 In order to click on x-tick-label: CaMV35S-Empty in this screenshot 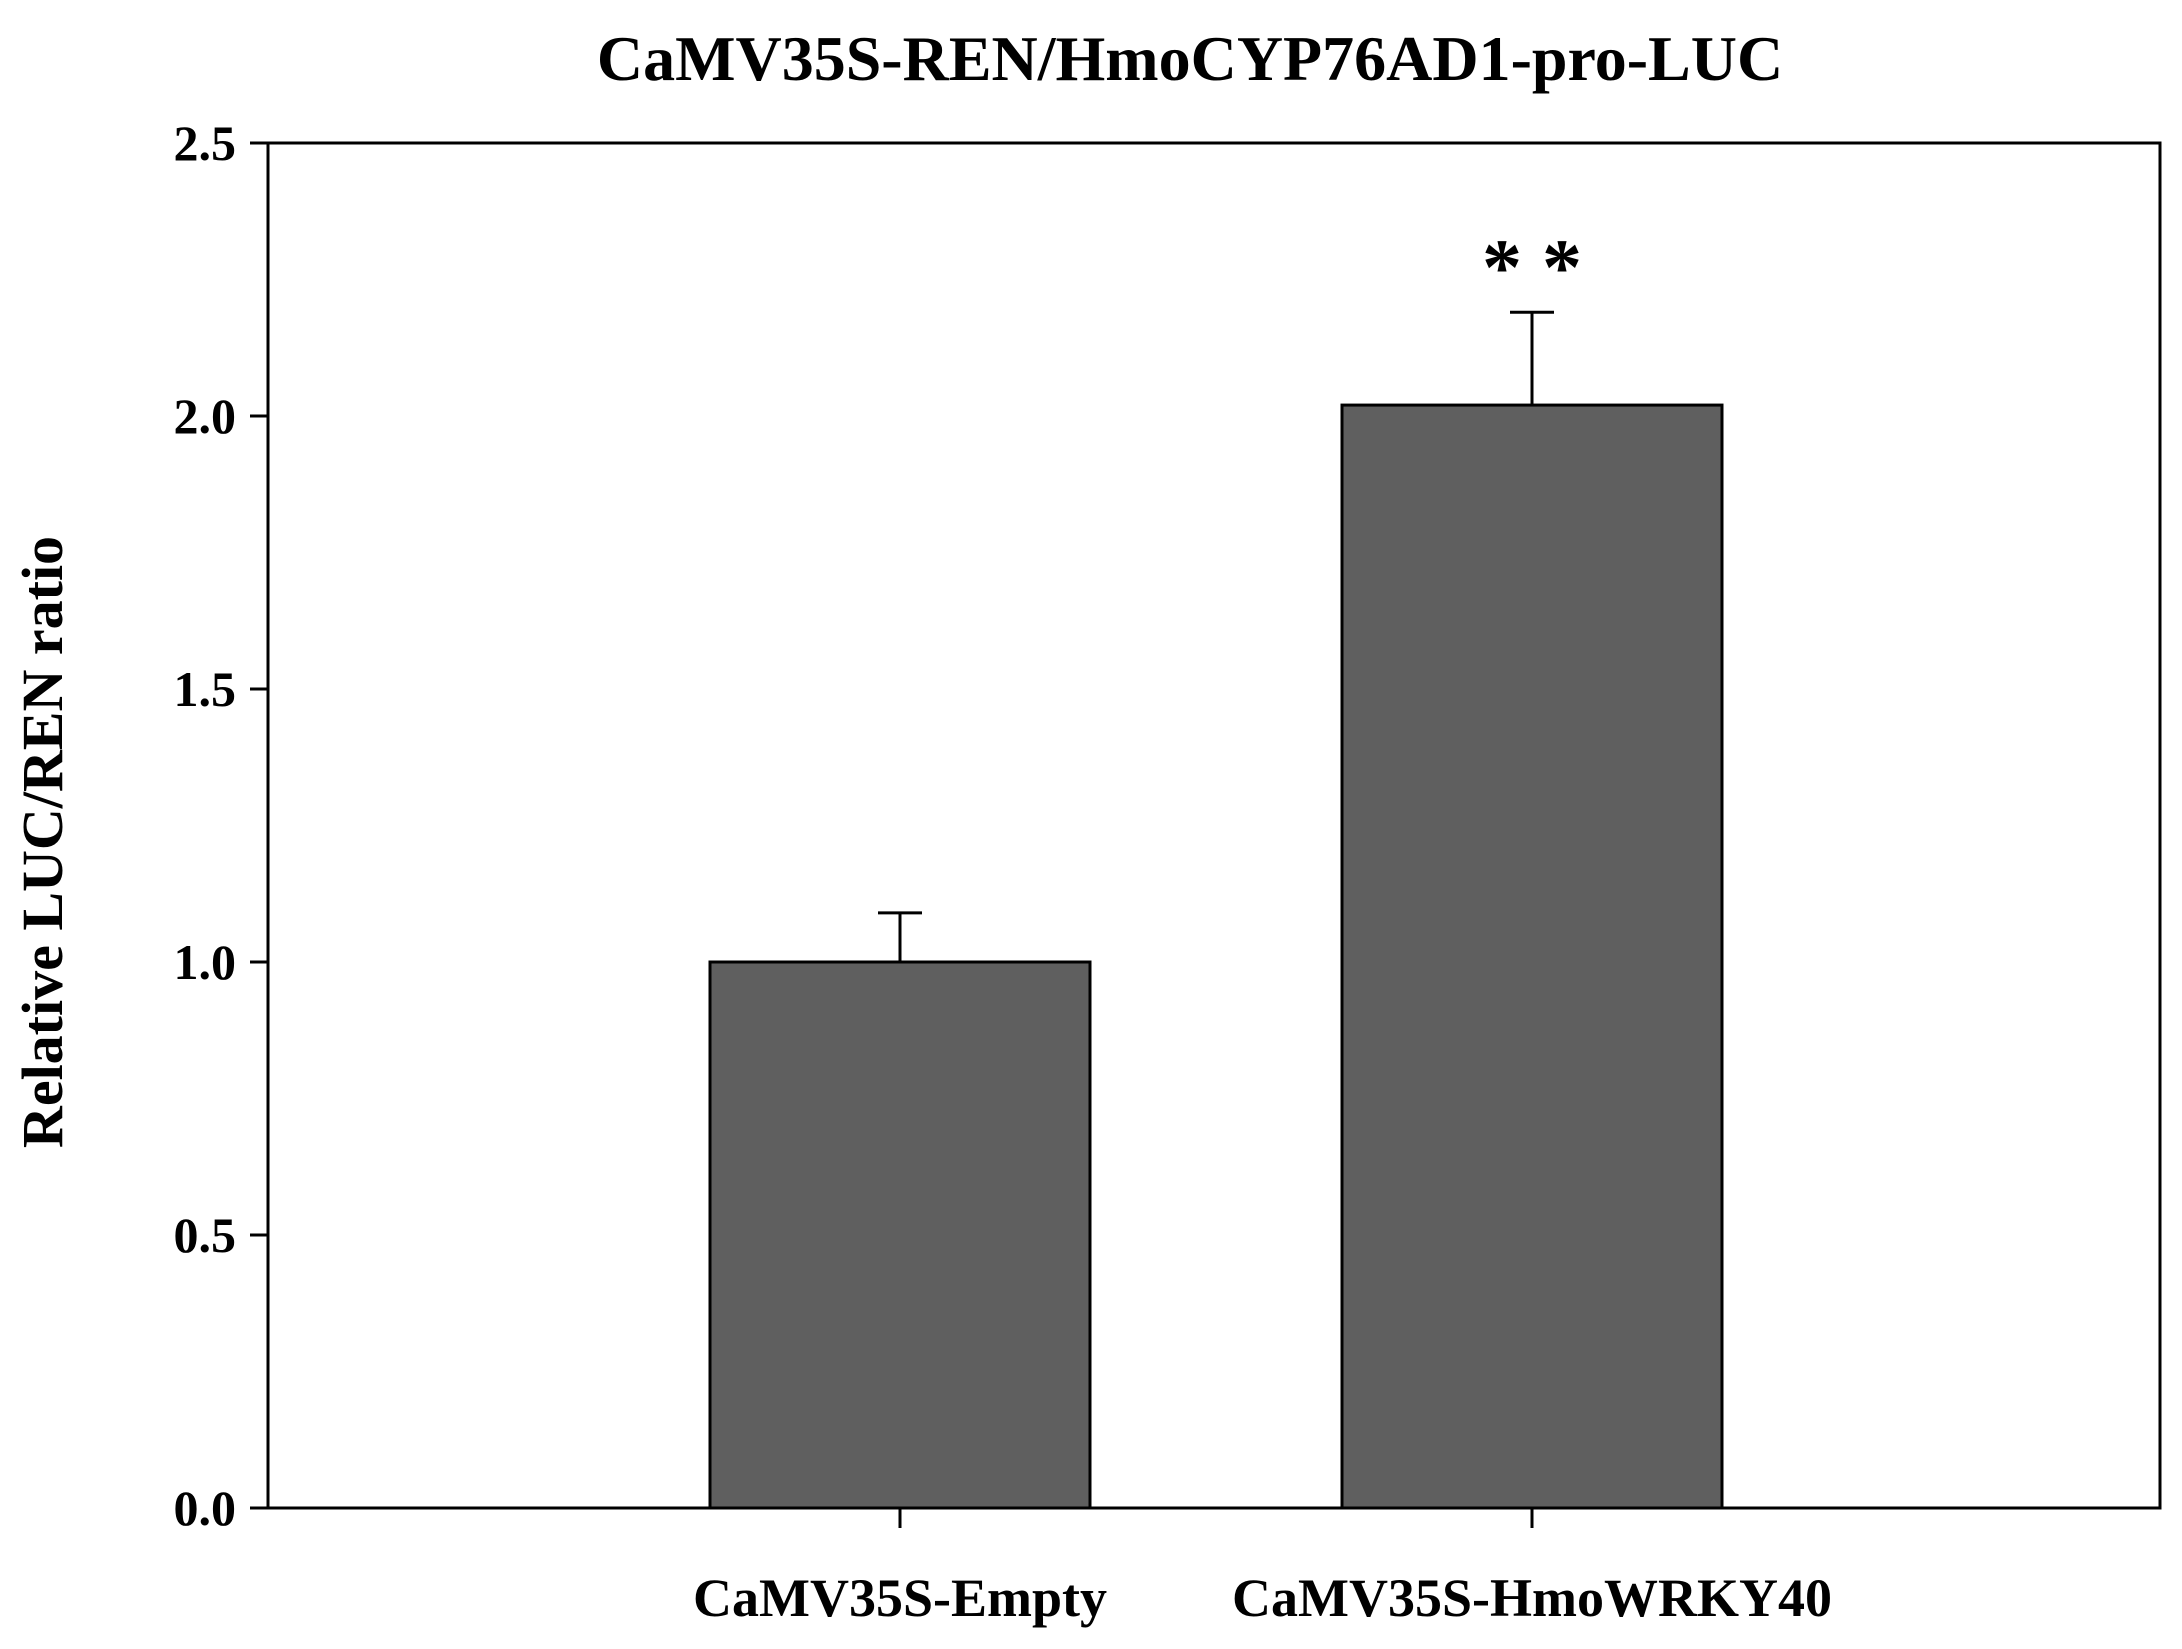, I will do `click(900, 1598)`.